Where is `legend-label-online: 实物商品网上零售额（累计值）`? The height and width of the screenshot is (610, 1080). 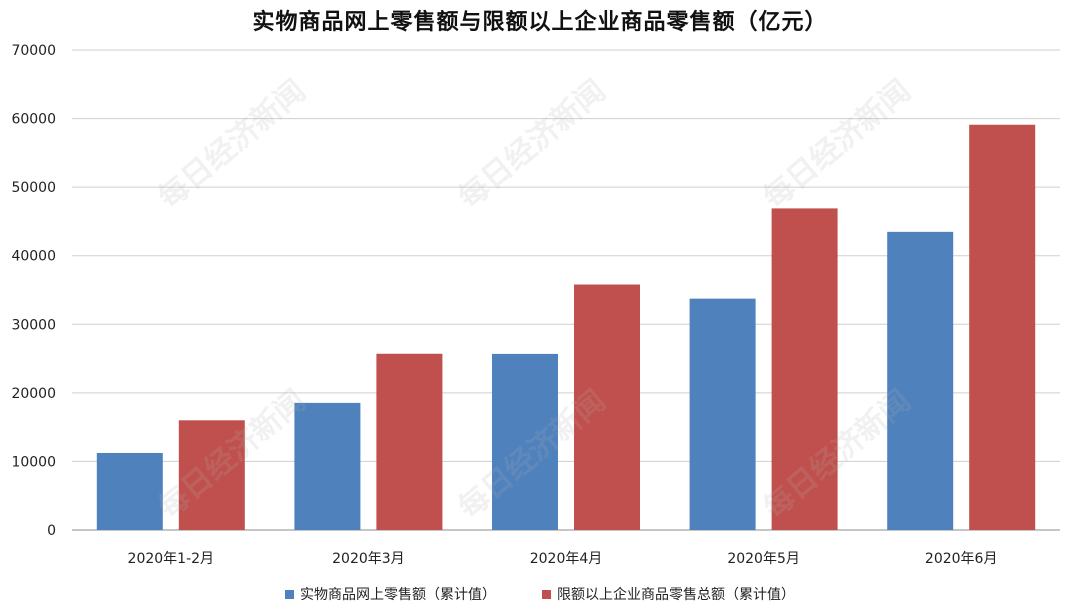
legend-label-online: 实物商品网上零售额（累计值） is located at coordinates (398, 595).